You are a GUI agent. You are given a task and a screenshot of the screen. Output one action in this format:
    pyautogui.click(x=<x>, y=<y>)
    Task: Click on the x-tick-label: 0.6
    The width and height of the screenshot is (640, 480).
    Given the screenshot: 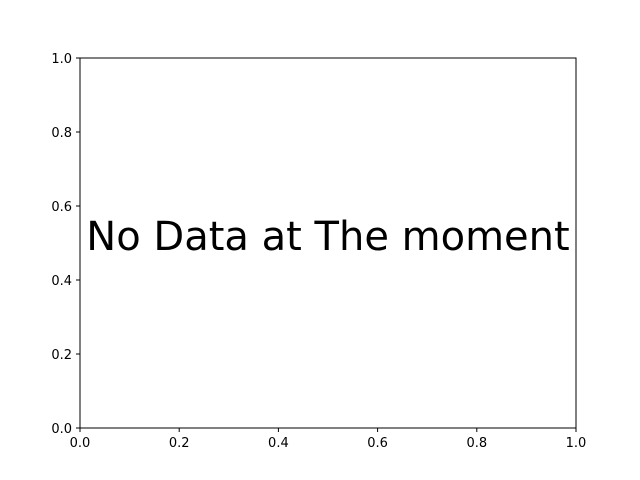 What is the action you would take?
    pyautogui.click(x=377, y=443)
    